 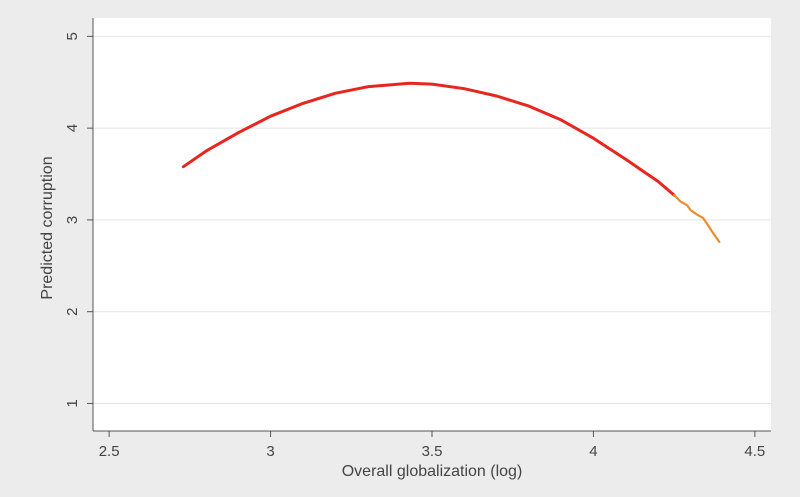 What do you see at coordinates (432, 471) in the screenshot?
I see `x-axis-label: Overall globalization (log)` at bounding box center [432, 471].